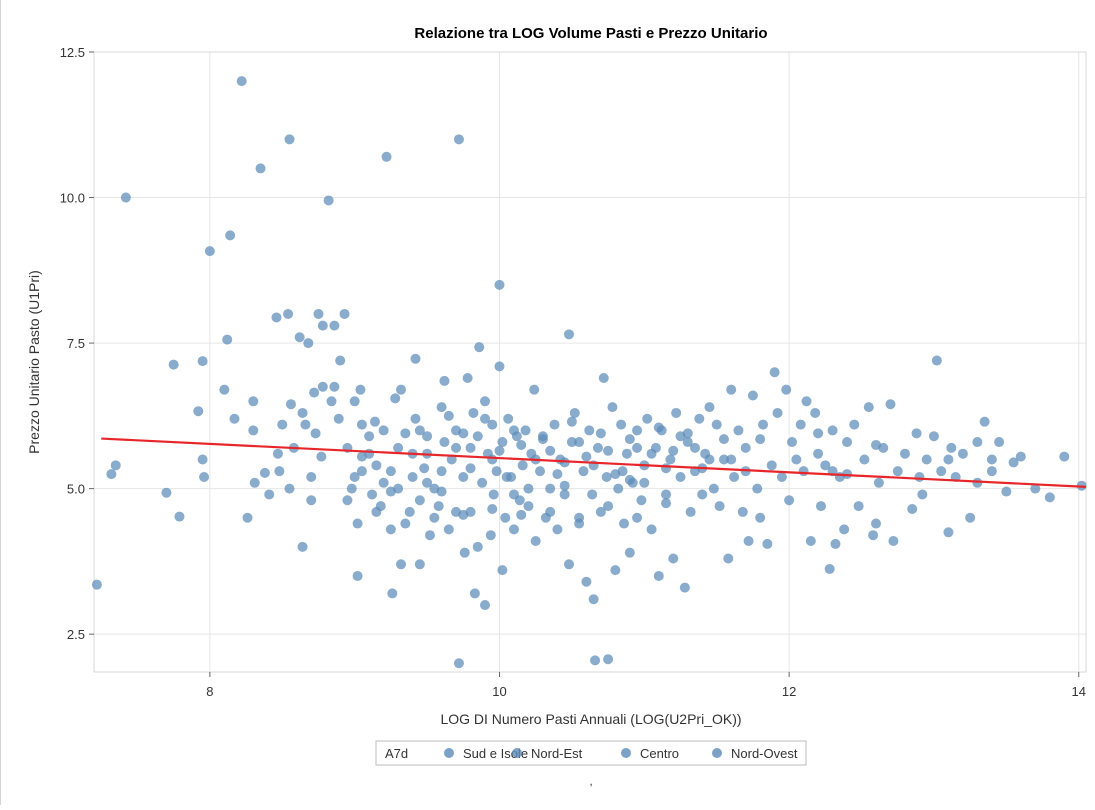  Describe the element at coordinates (76, 634) in the screenshot. I see `y-tick-label: 2.5` at that location.